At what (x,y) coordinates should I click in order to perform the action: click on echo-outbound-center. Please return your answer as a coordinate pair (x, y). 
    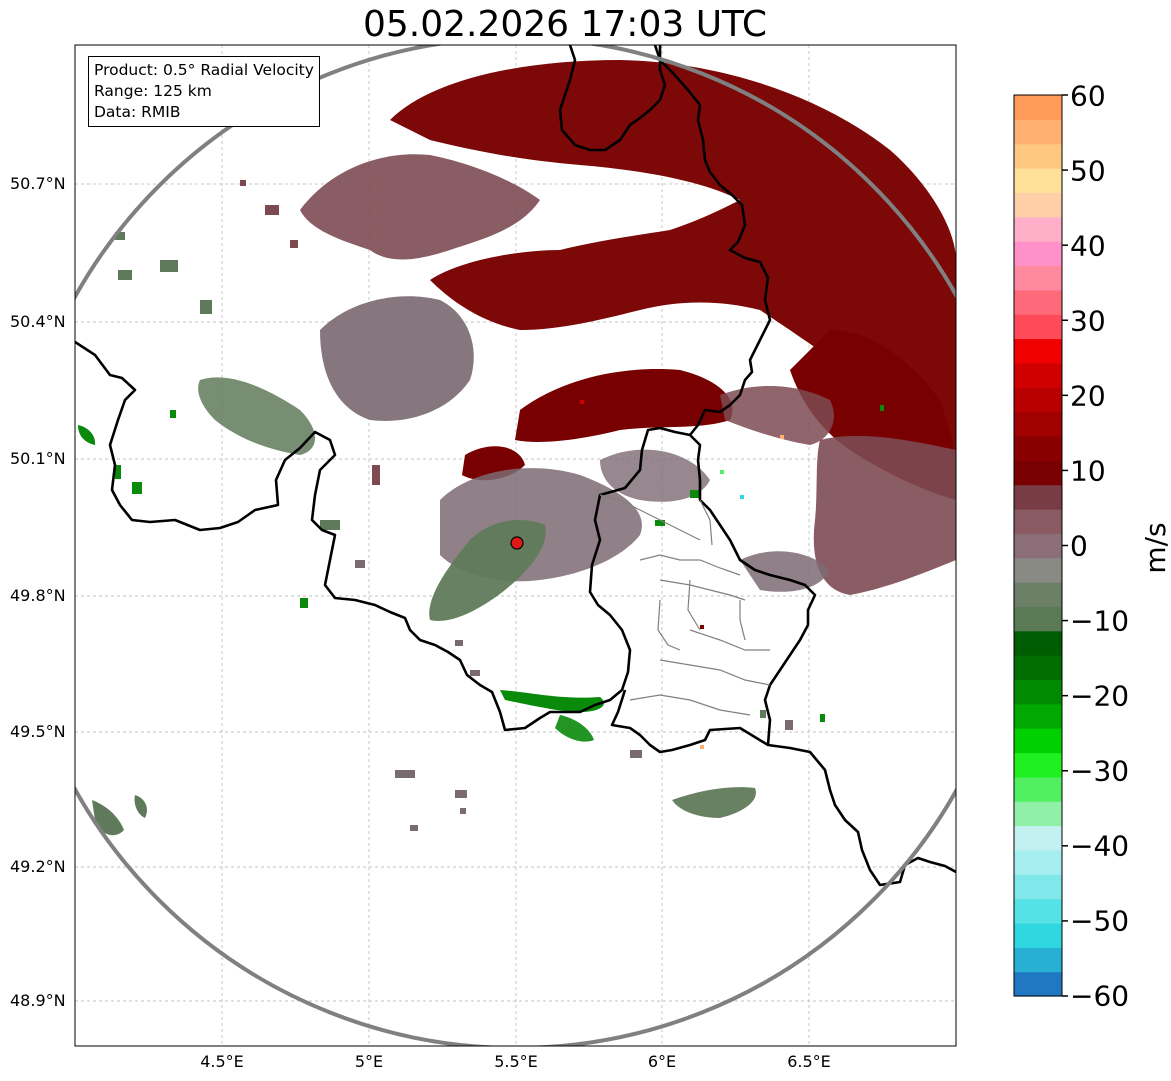
    Looking at the image, I should click on (624, 405).